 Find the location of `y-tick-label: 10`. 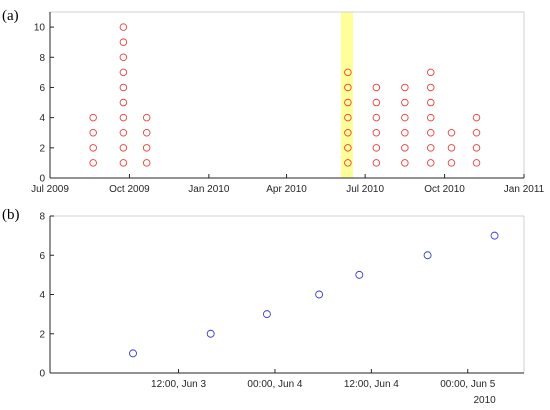

y-tick-label: 10 is located at coordinates (40, 28).